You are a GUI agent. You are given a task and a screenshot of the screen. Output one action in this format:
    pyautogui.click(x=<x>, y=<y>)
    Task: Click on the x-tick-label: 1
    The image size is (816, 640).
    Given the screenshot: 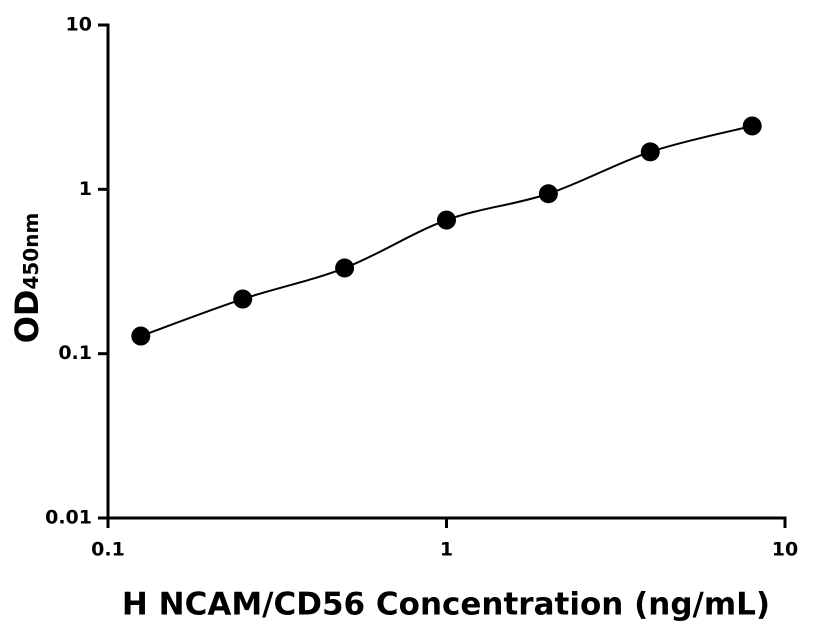 What is the action you would take?
    pyautogui.click(x=446, y=550)
    